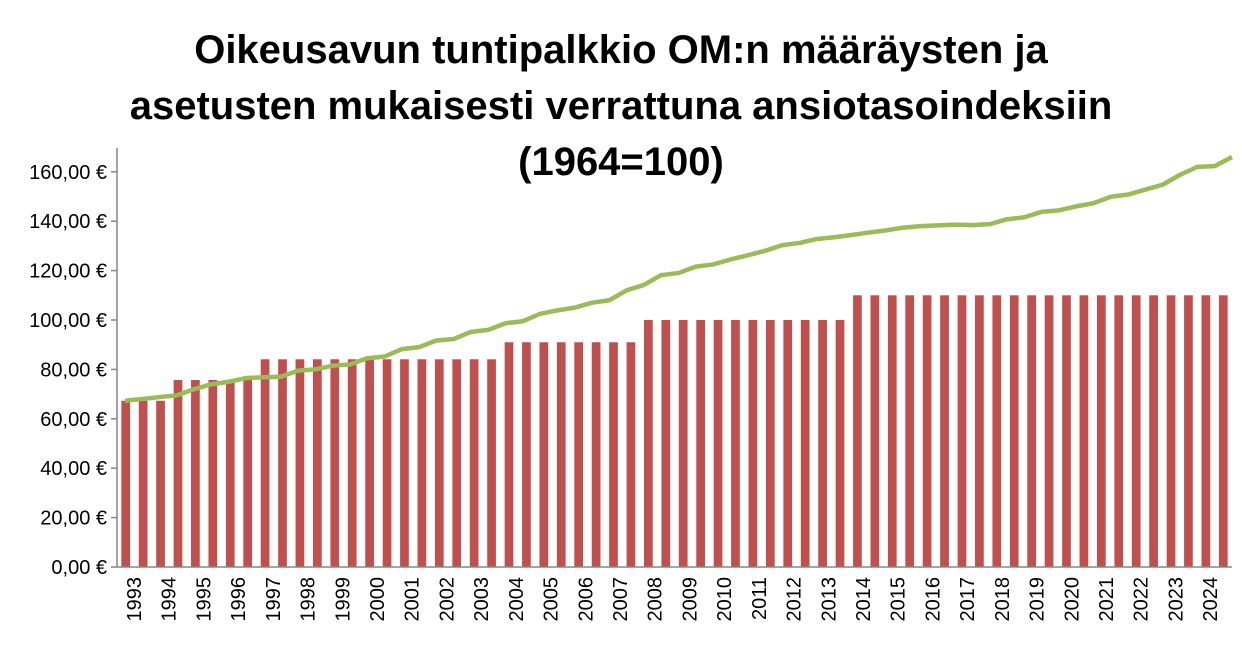  Describe the element at coordinates (621, 599) in the screenshot. I see `x-tick-label: 2007` at that location.